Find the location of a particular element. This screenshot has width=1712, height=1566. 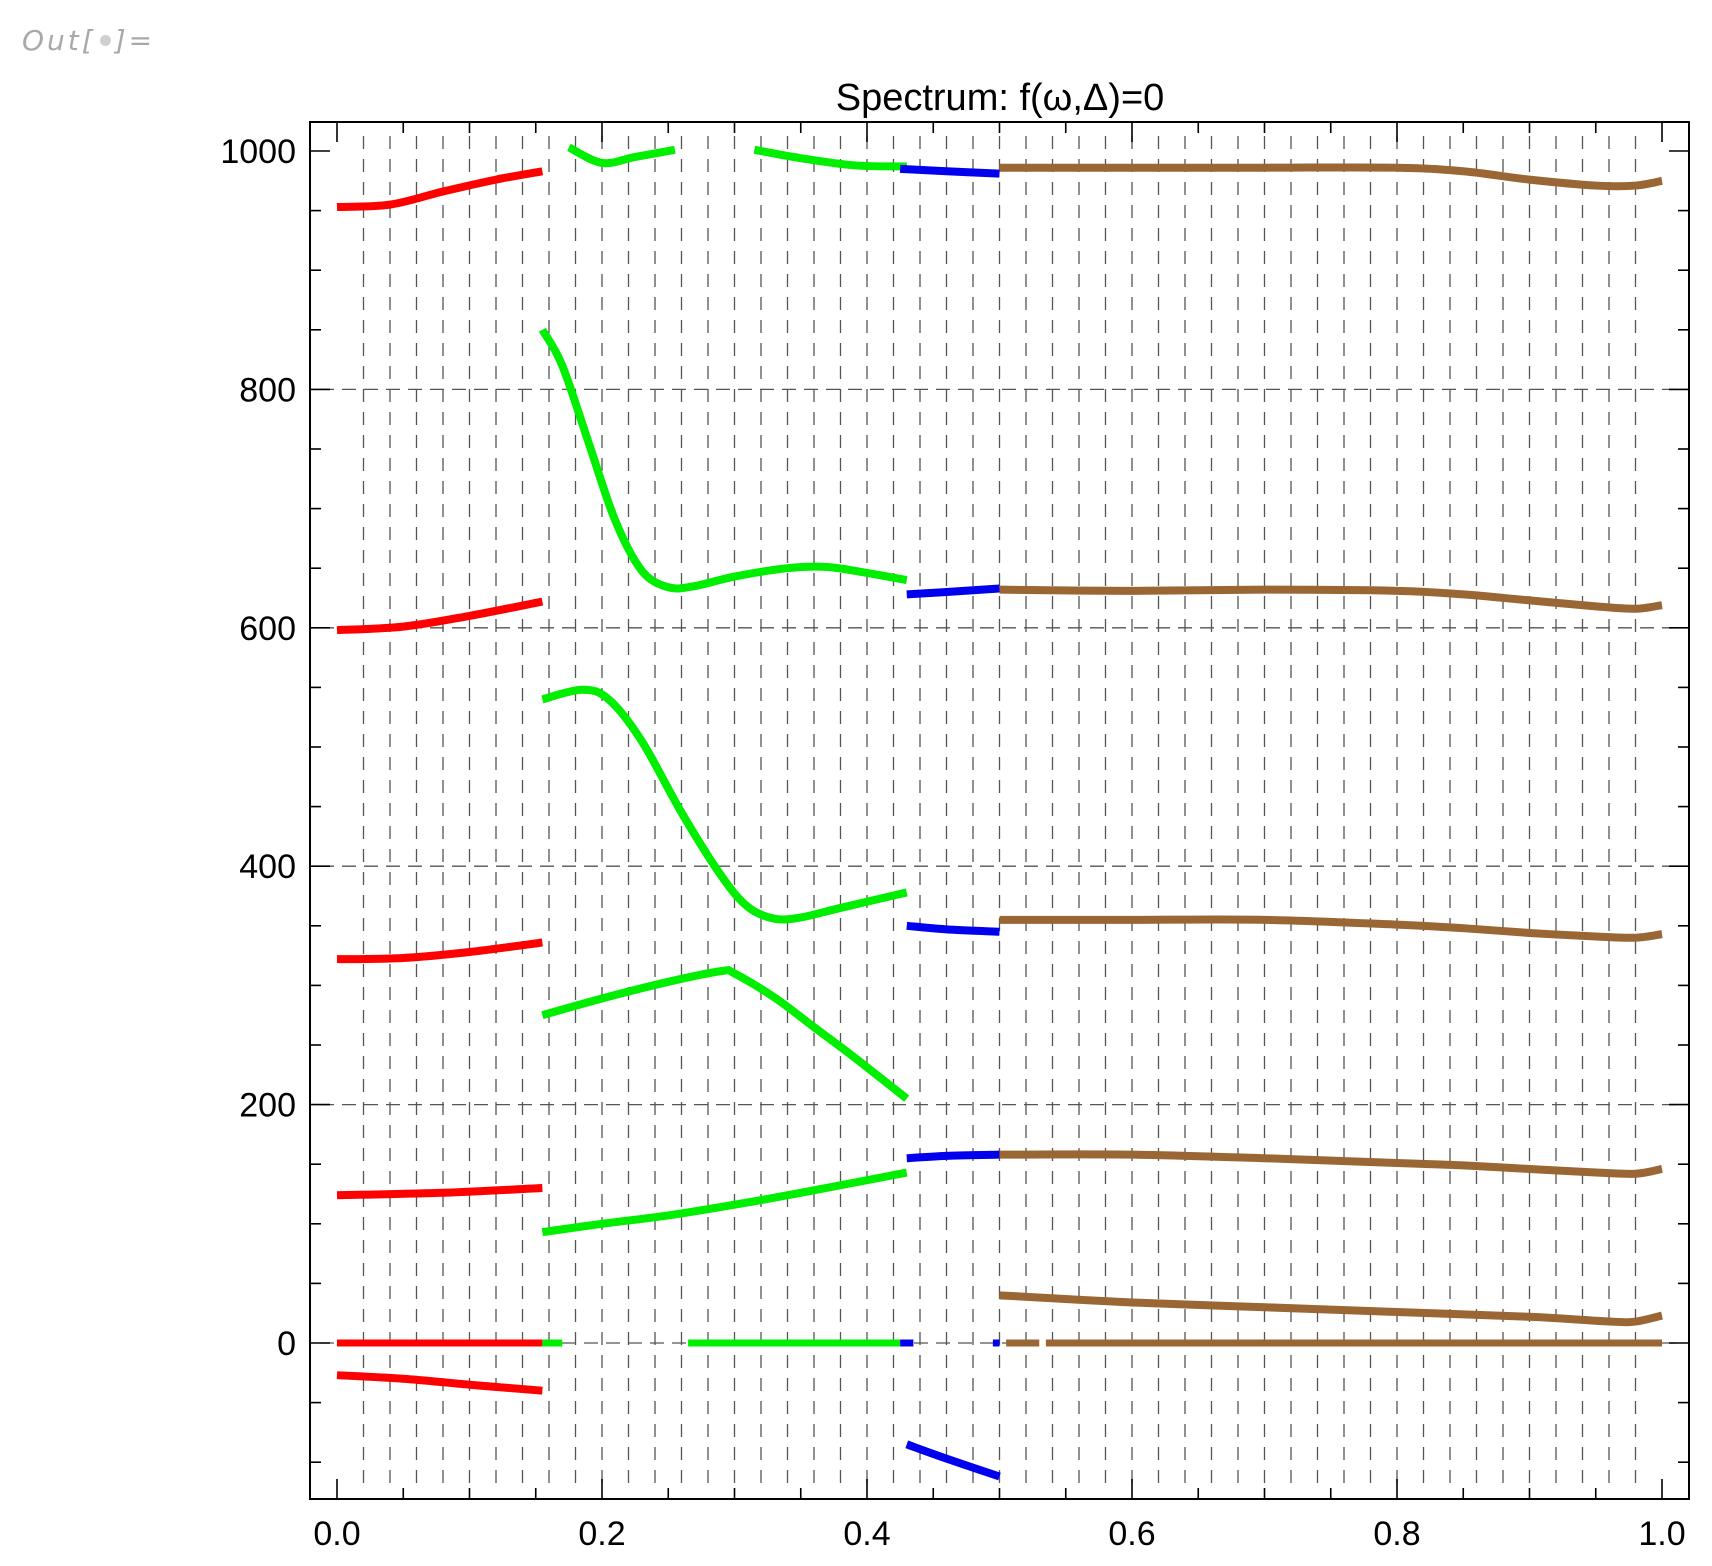

cell-status-dot is located at coordinates (105, 40).